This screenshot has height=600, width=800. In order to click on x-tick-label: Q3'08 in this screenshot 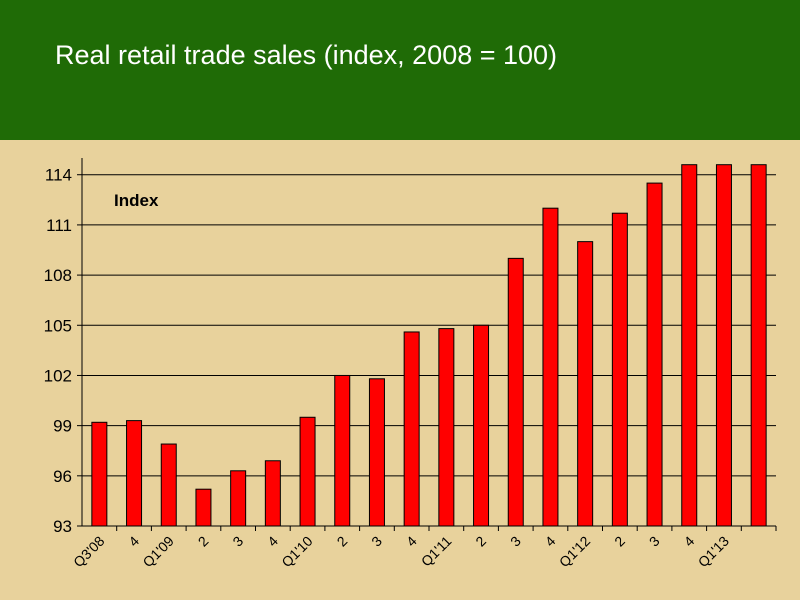, I will do `click(89, 552)`.